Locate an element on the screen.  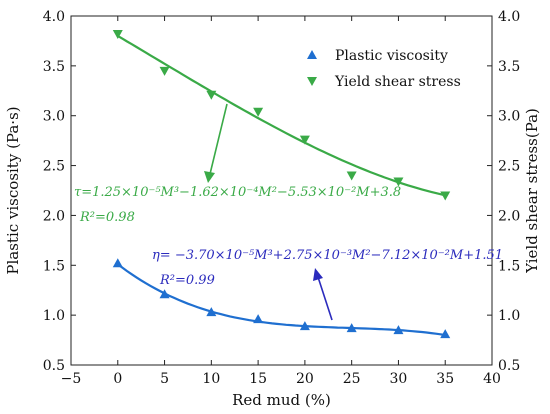
y-tick-label-left: 2.5 is located at coordinates (54, 167).